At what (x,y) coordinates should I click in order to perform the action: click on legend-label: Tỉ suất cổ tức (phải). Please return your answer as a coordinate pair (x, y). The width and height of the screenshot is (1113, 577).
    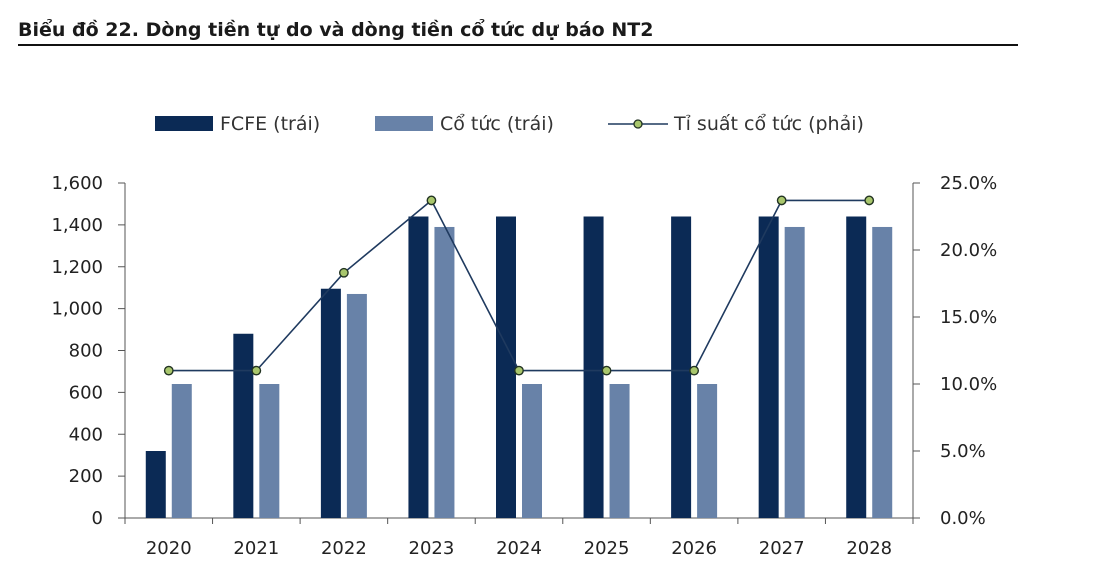
    Looking at the image, I should click on (768, 124).